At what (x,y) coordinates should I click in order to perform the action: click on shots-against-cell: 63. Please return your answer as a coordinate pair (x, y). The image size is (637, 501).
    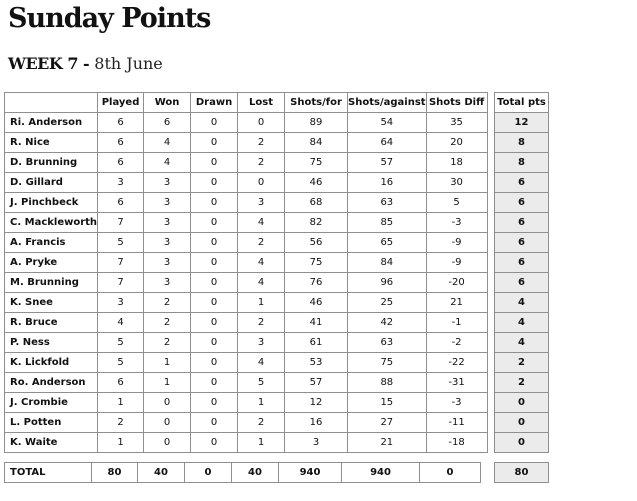
    Looking at the image, I should click on (387, 342).